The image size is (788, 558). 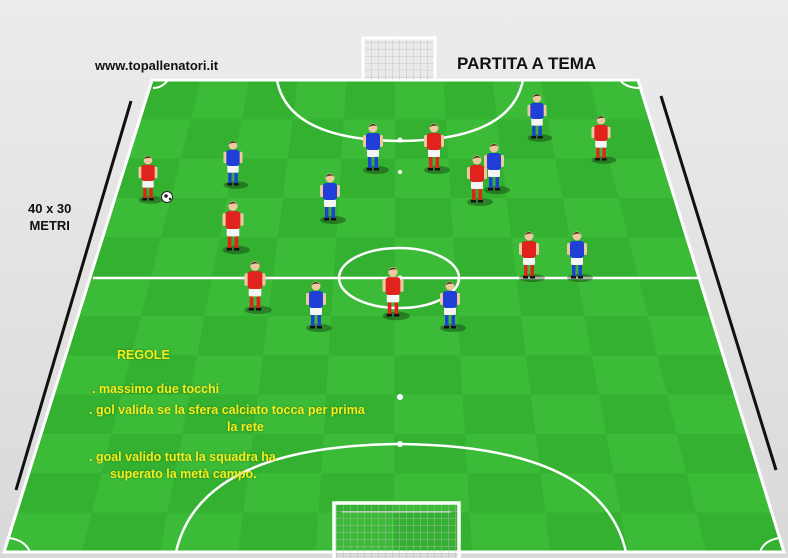 What do you see at coordinates (630, 84) in the screenshot?
I see `corner-arc-top-right` at bounding box center [630, 84].